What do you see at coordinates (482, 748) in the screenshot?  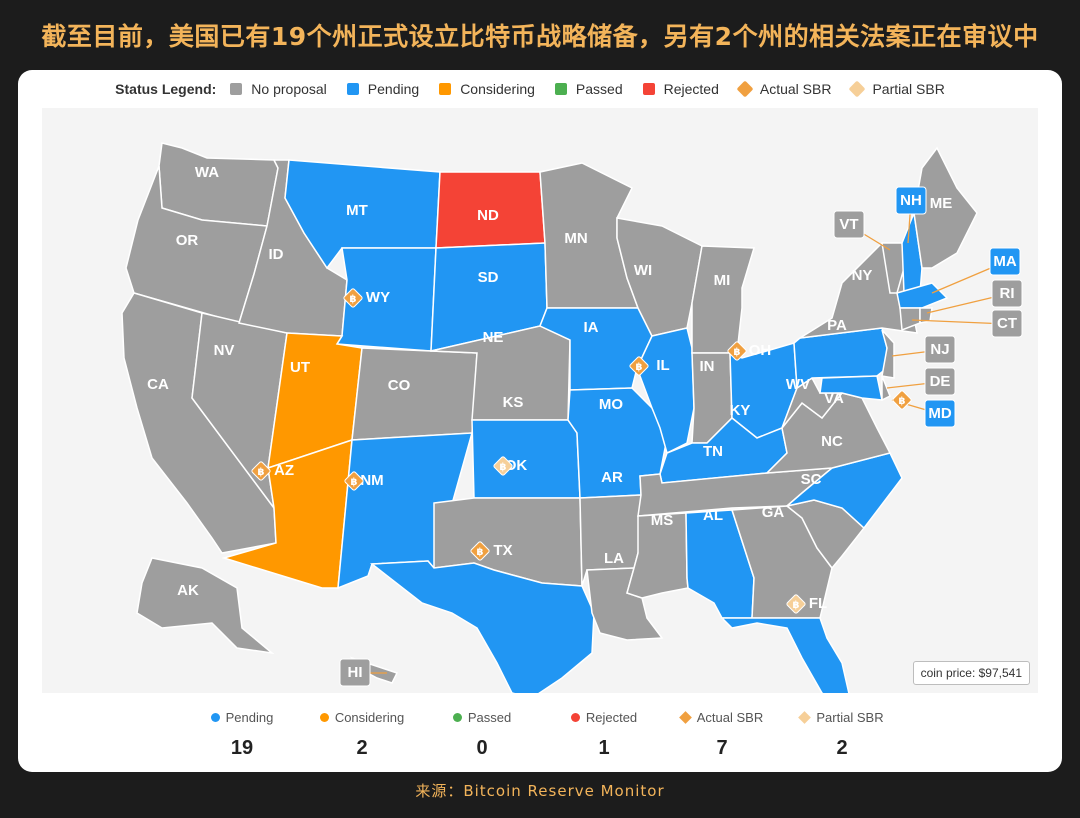 I see `stat-value: 0` at bounding box center [482, 748].